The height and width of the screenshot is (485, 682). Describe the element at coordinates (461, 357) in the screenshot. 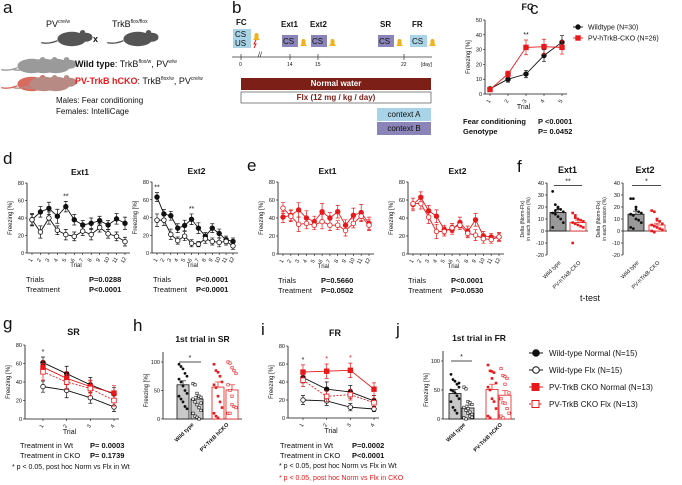

I see `significance-marker: *` at that location.